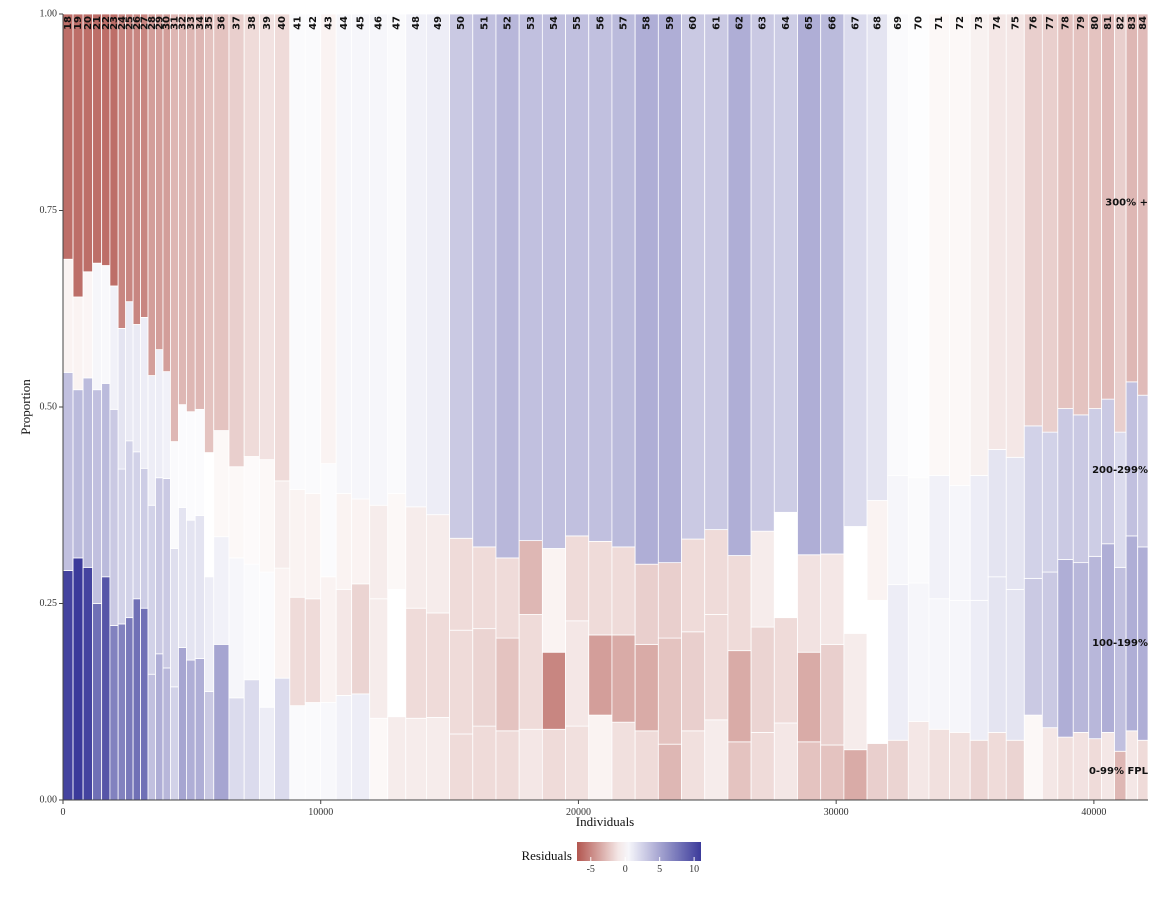 Image resolution: width=1164 pixels, height=901 pixels. Describe the element at coordinates (313, 23) in the screenshot. I see `column-label: 42` at that location.